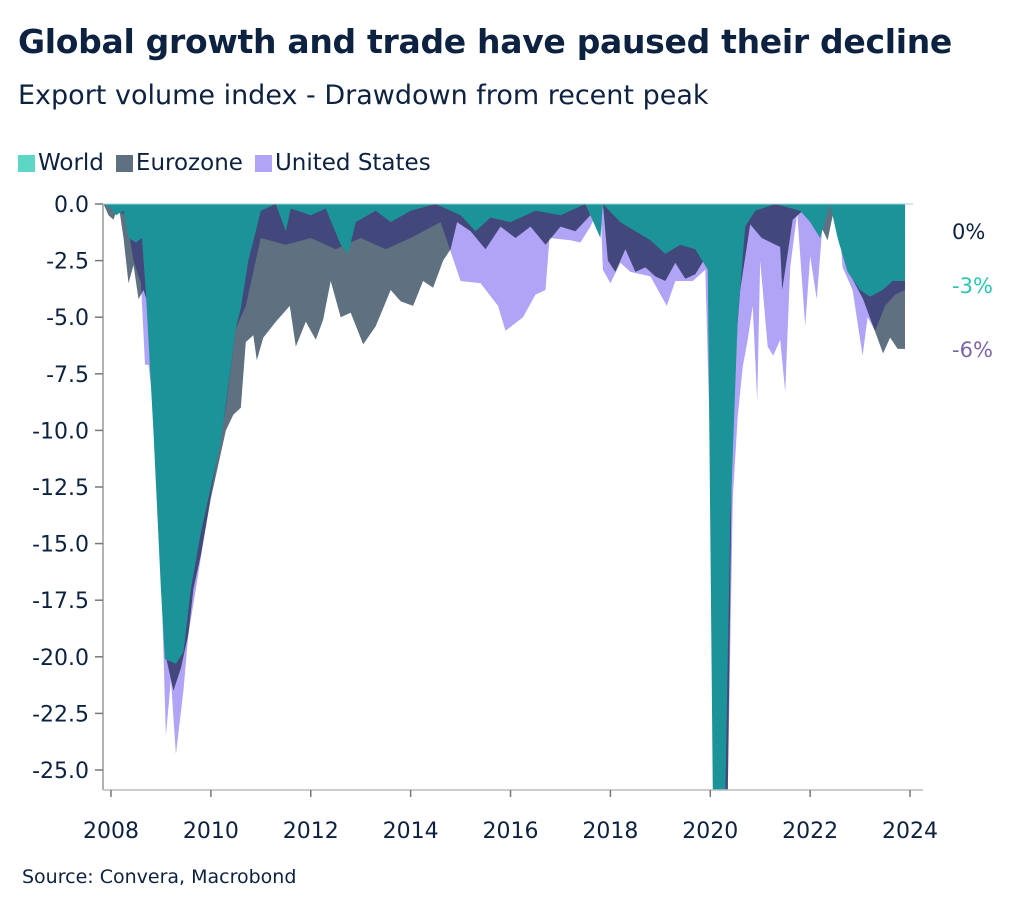 This screenshot has width=1024, height=916. I want to click on x-tick-label: 2008, so click(111, 831).